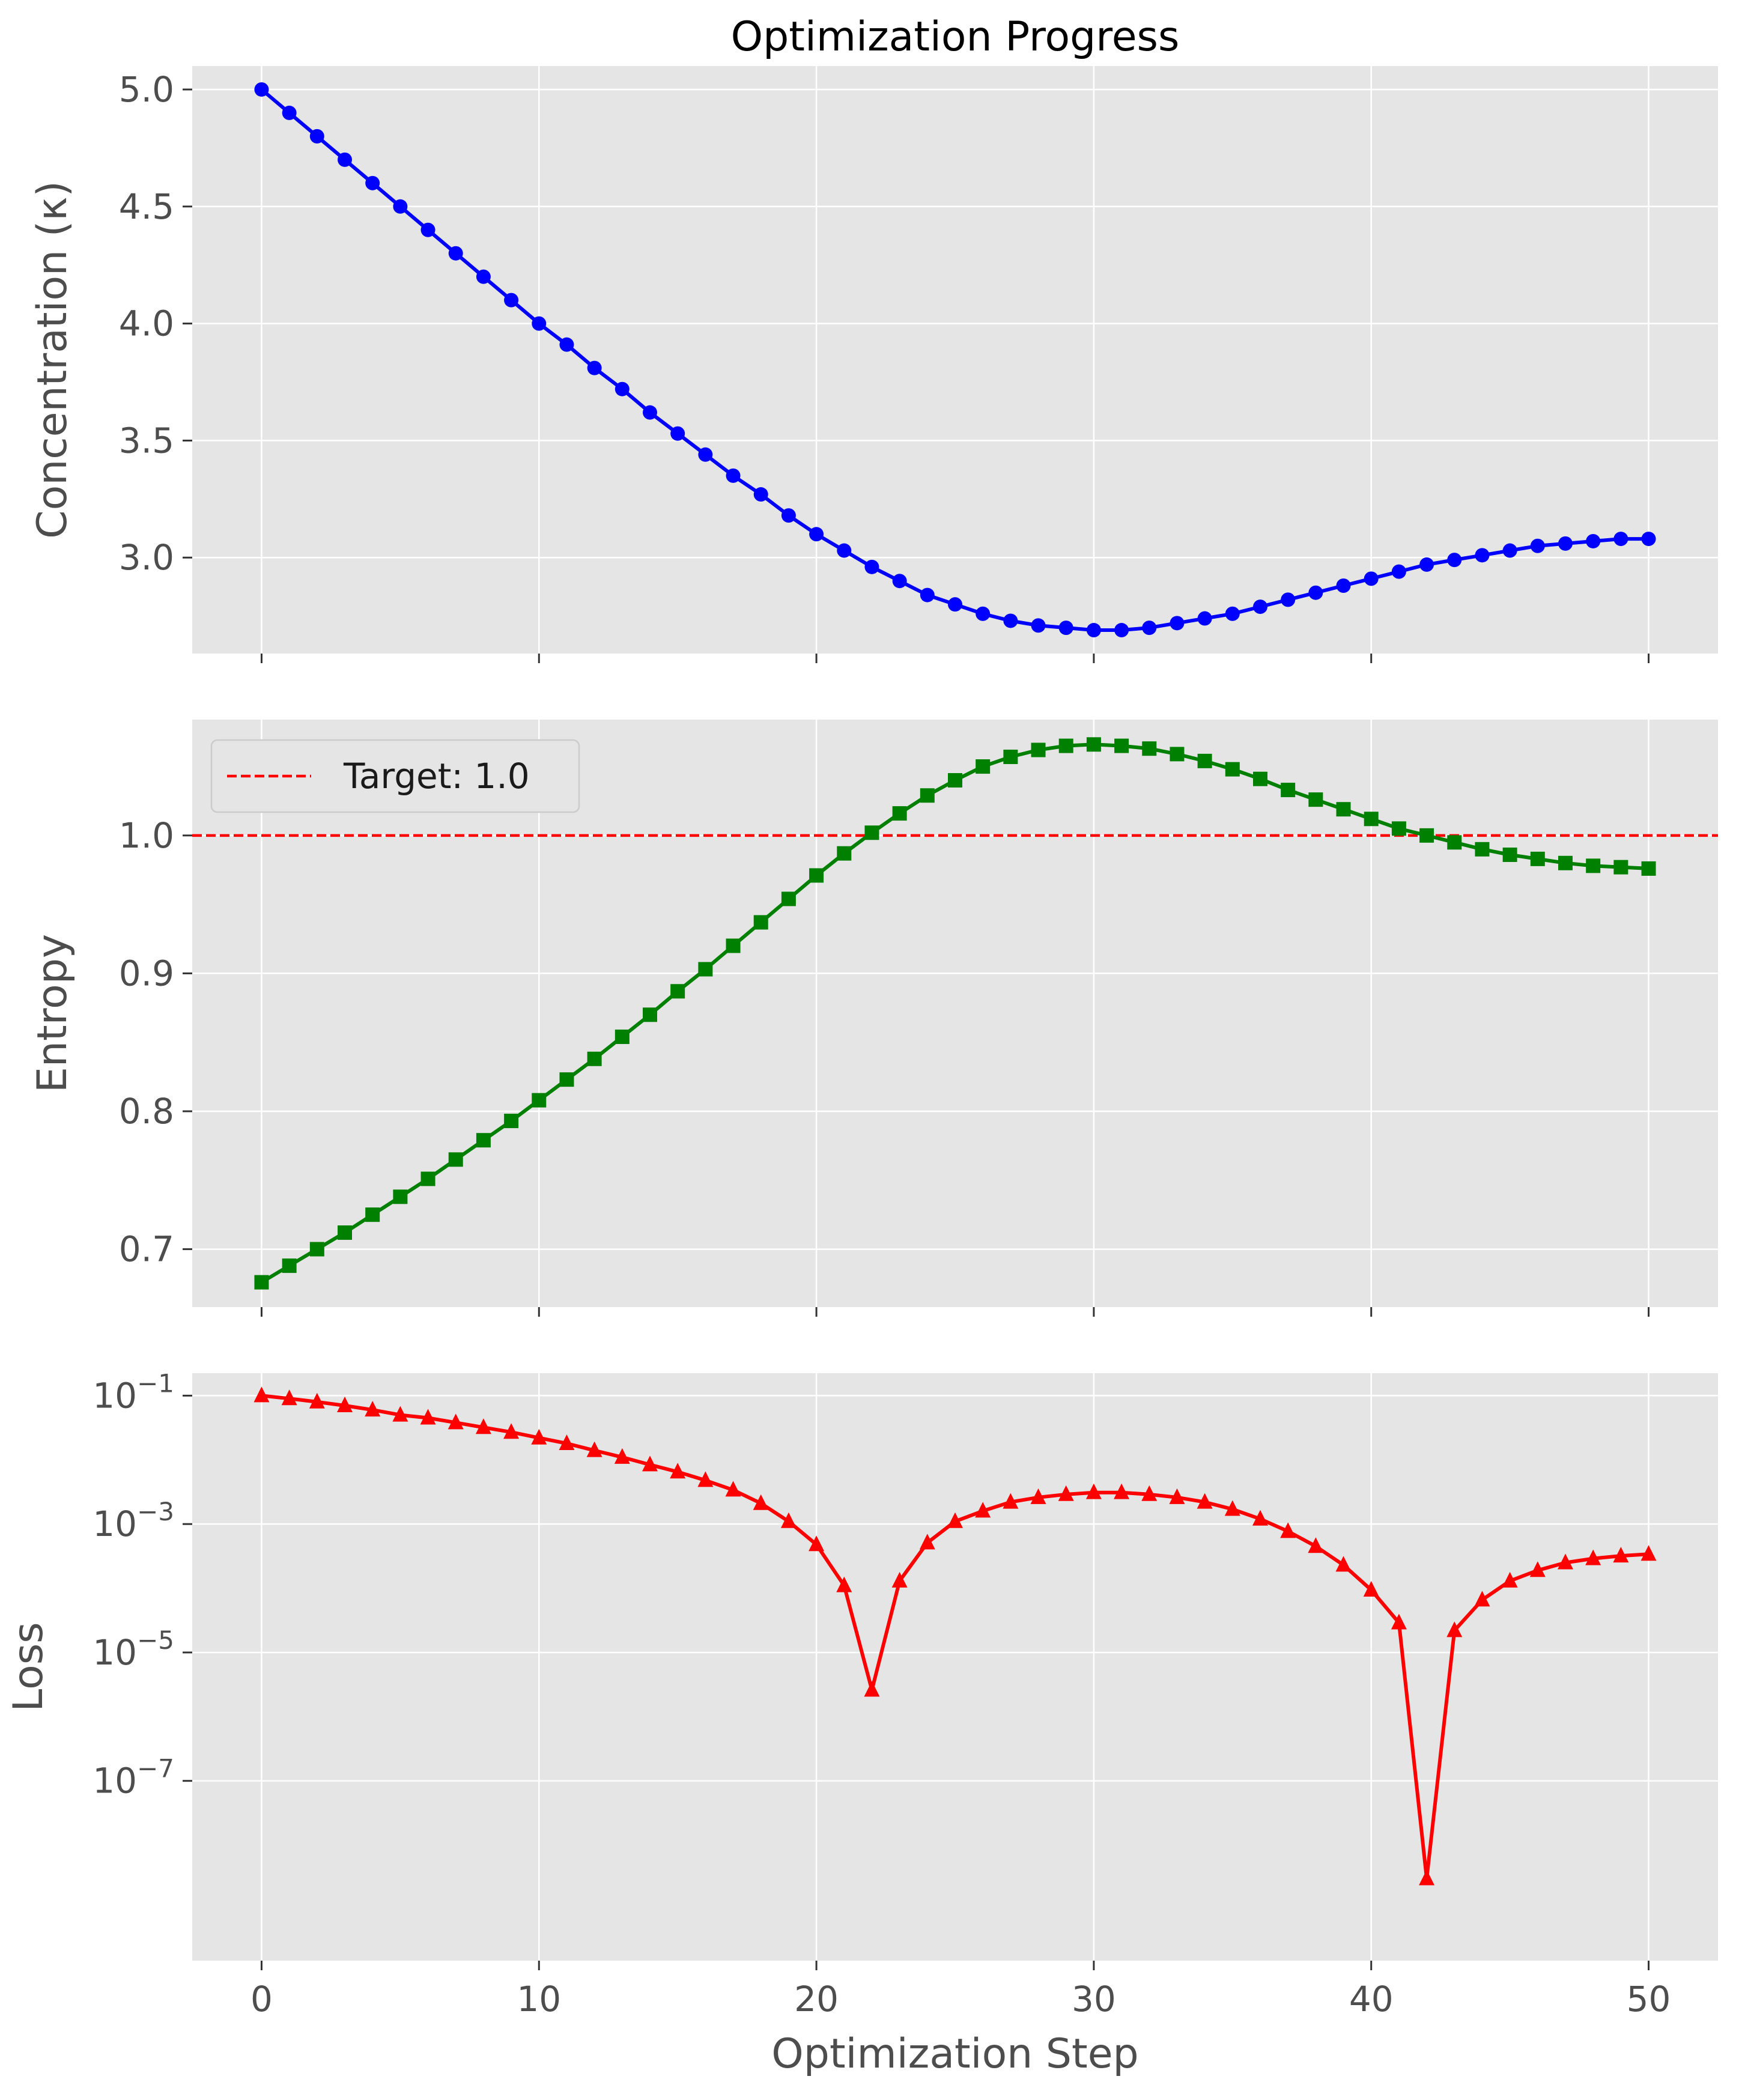 This screenshot has width=1739, height=2100. I want to click on loss-x-tick-label: 40, so click(1371, 1999).